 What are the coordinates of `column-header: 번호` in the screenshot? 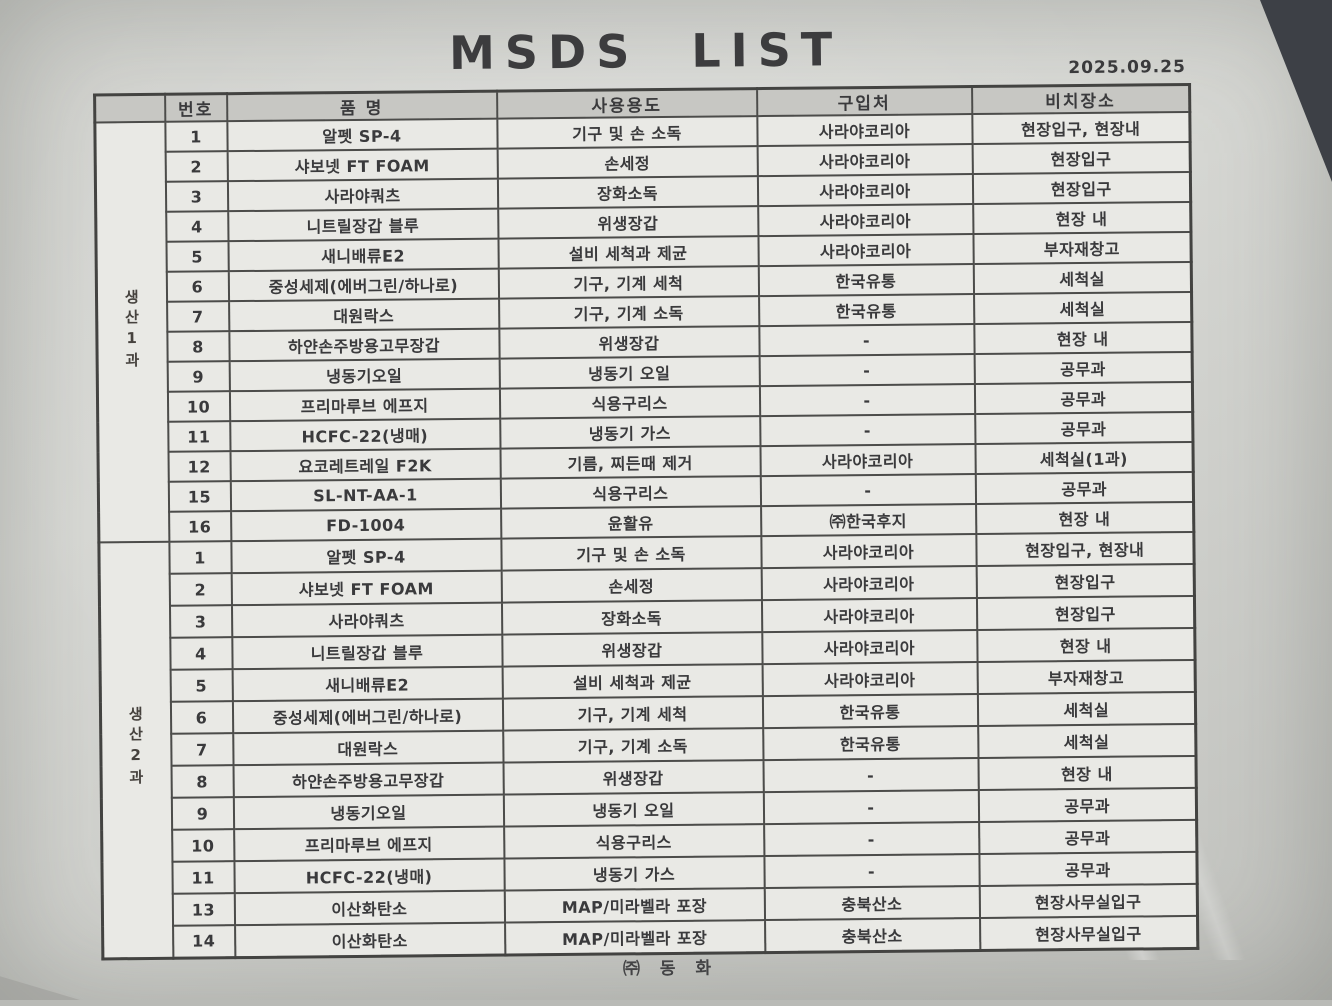 It's located at (196, 108).